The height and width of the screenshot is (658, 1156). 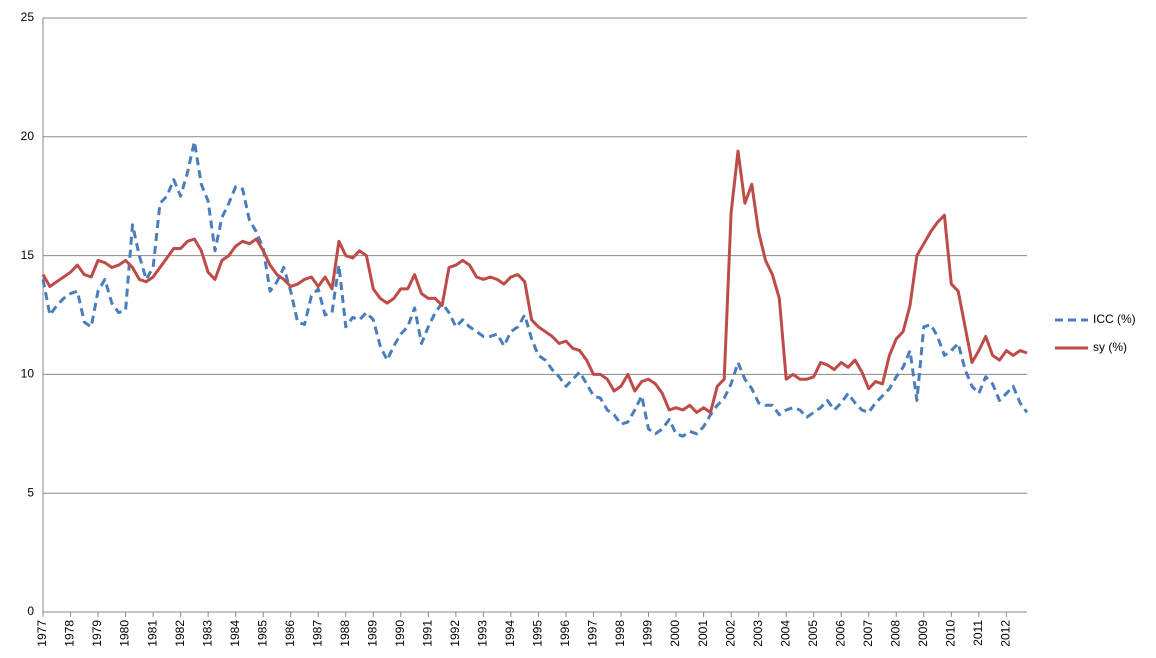 What do you see at coordinates (152, 633) in the screenshot?
I see `x-tick-label: 1981` at bounding box center [152, 633].